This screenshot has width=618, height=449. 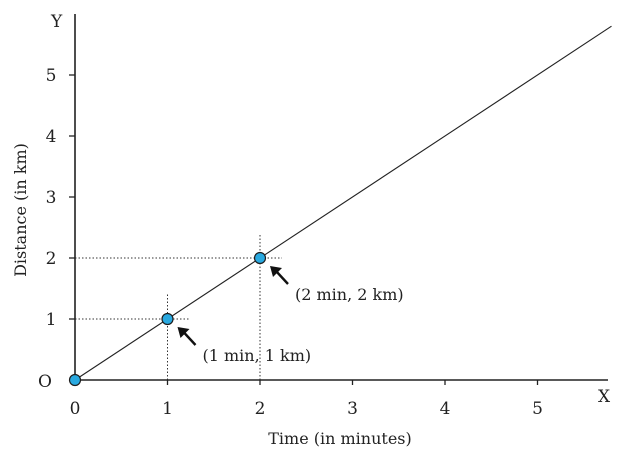 I want to click on y-axis-letter: Y, so click(x=56, y=22).